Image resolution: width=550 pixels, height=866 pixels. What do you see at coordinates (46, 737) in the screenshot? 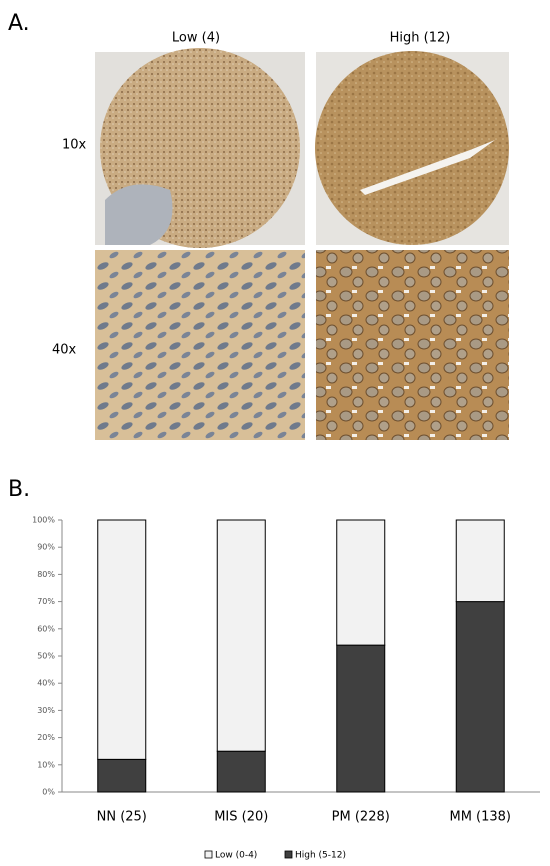
I see `y-tick-label: 20%` at bounding box center [46, 737].